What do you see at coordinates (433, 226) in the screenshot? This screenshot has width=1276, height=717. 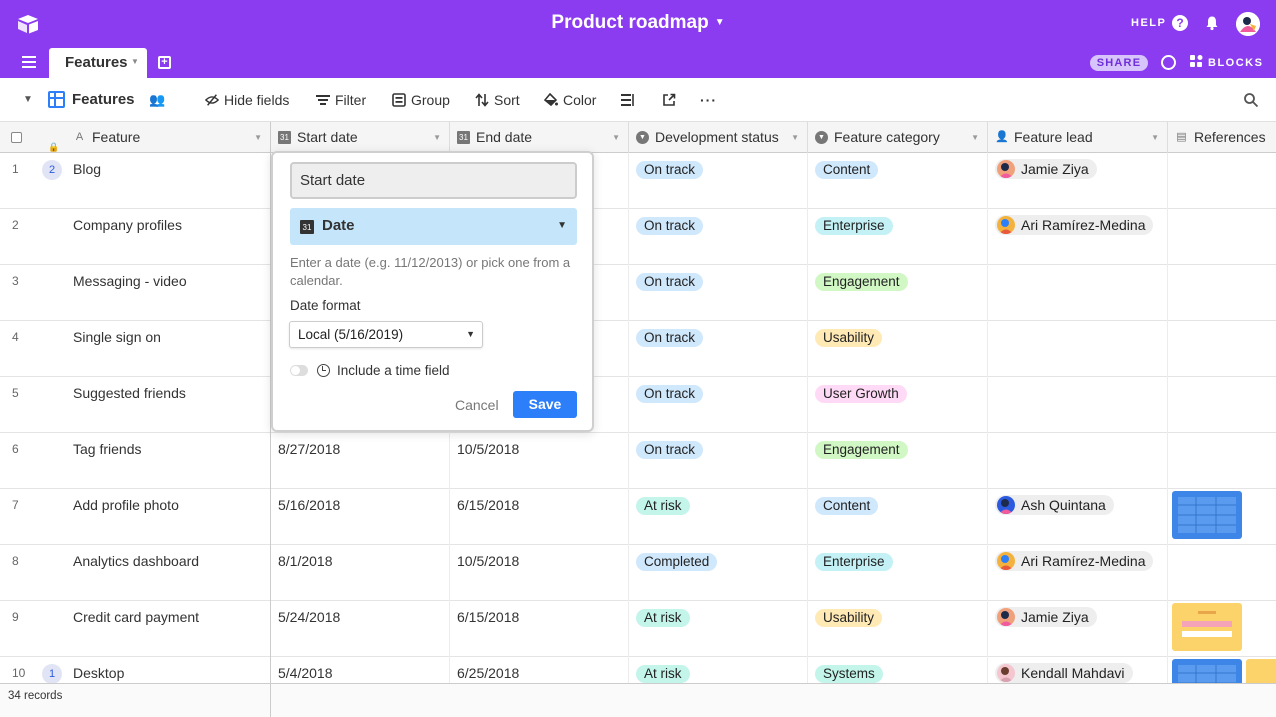 I see `field-type-select: 31 Date ▼` at bounding box center [433, 226].